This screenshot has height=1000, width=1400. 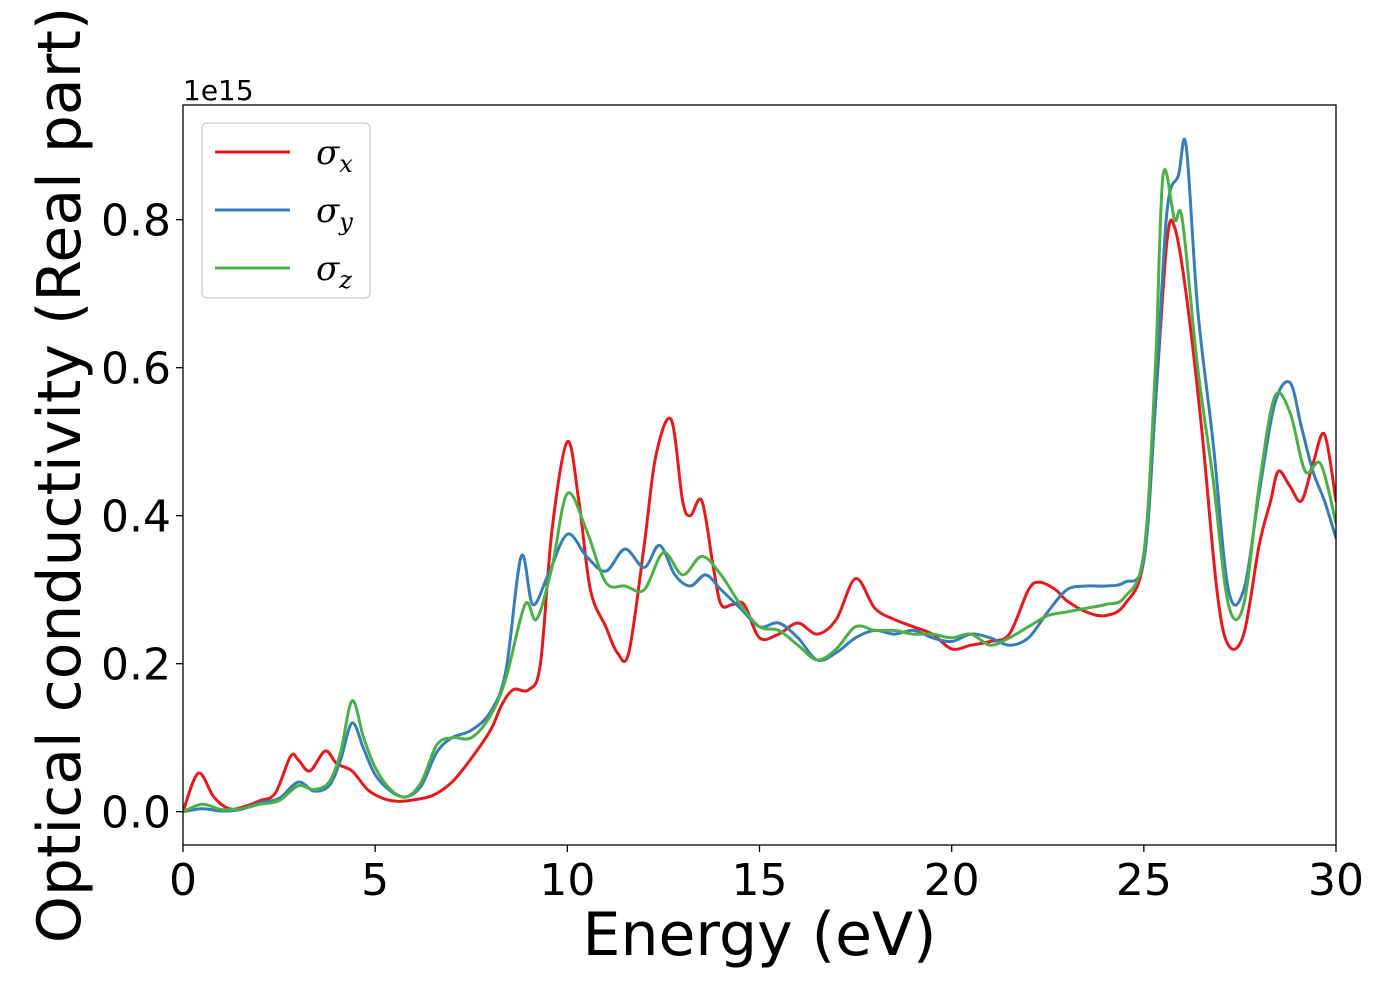 I want to click on legend-subscript-y: y, so click(x=345, y=222).